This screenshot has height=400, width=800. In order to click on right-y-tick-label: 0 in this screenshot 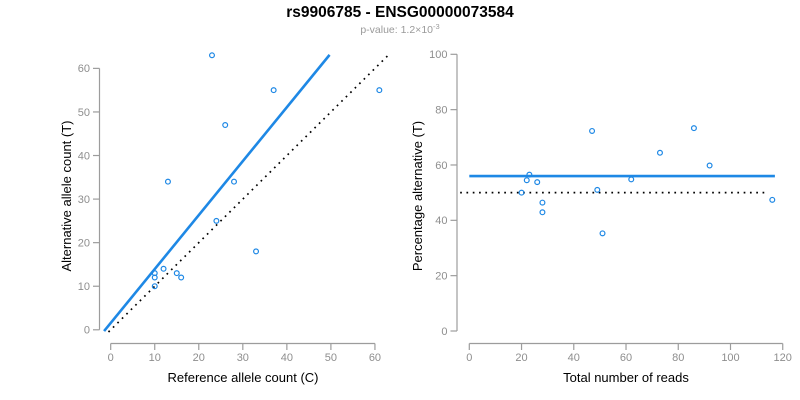, I will do `click(444, 332)`.